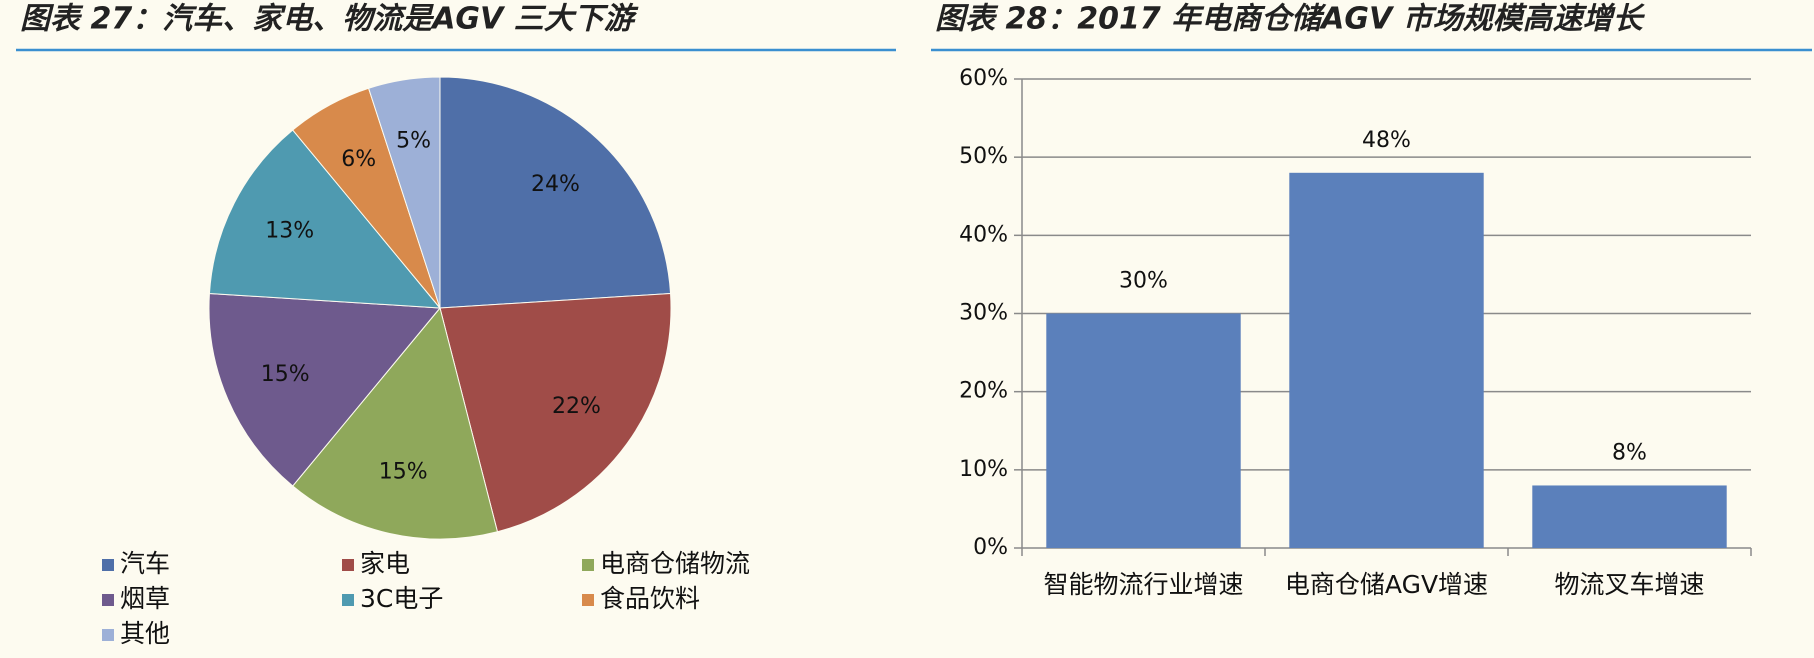  Describe the element at coordinates (358, 159) in the screenshot. I see `data-label: 6%` at that location.